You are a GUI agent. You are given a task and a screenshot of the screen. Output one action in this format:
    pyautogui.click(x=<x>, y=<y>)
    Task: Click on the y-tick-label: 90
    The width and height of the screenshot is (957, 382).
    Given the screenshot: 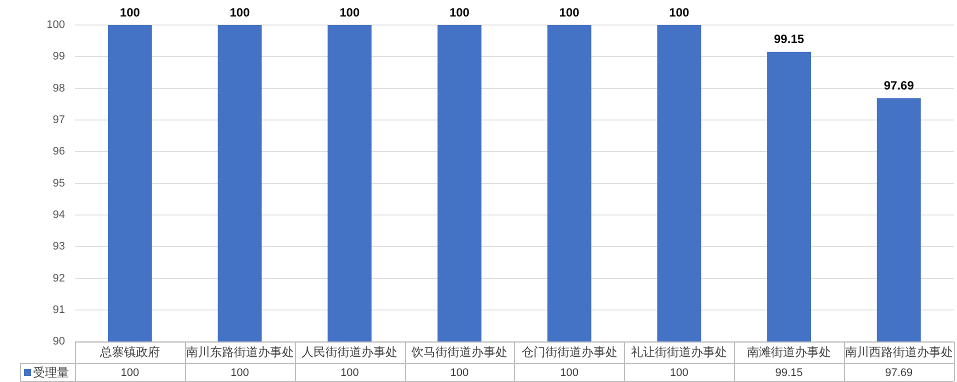 What is the action you would take?
    pyautogui.click(x=58, y=342)
    